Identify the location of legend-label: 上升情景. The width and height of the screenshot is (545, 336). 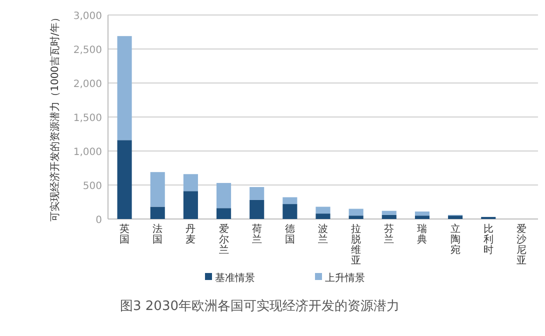
(345, 278).